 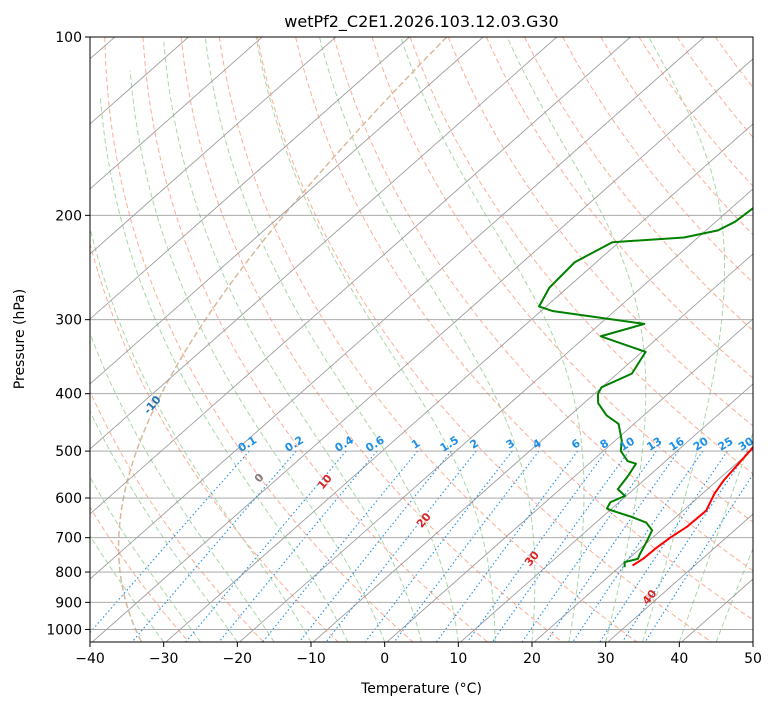 What do you see at coordinates (384, 659) in the screenshot?
I see `x-tick-label: 0` at bounding box center [384, 659].